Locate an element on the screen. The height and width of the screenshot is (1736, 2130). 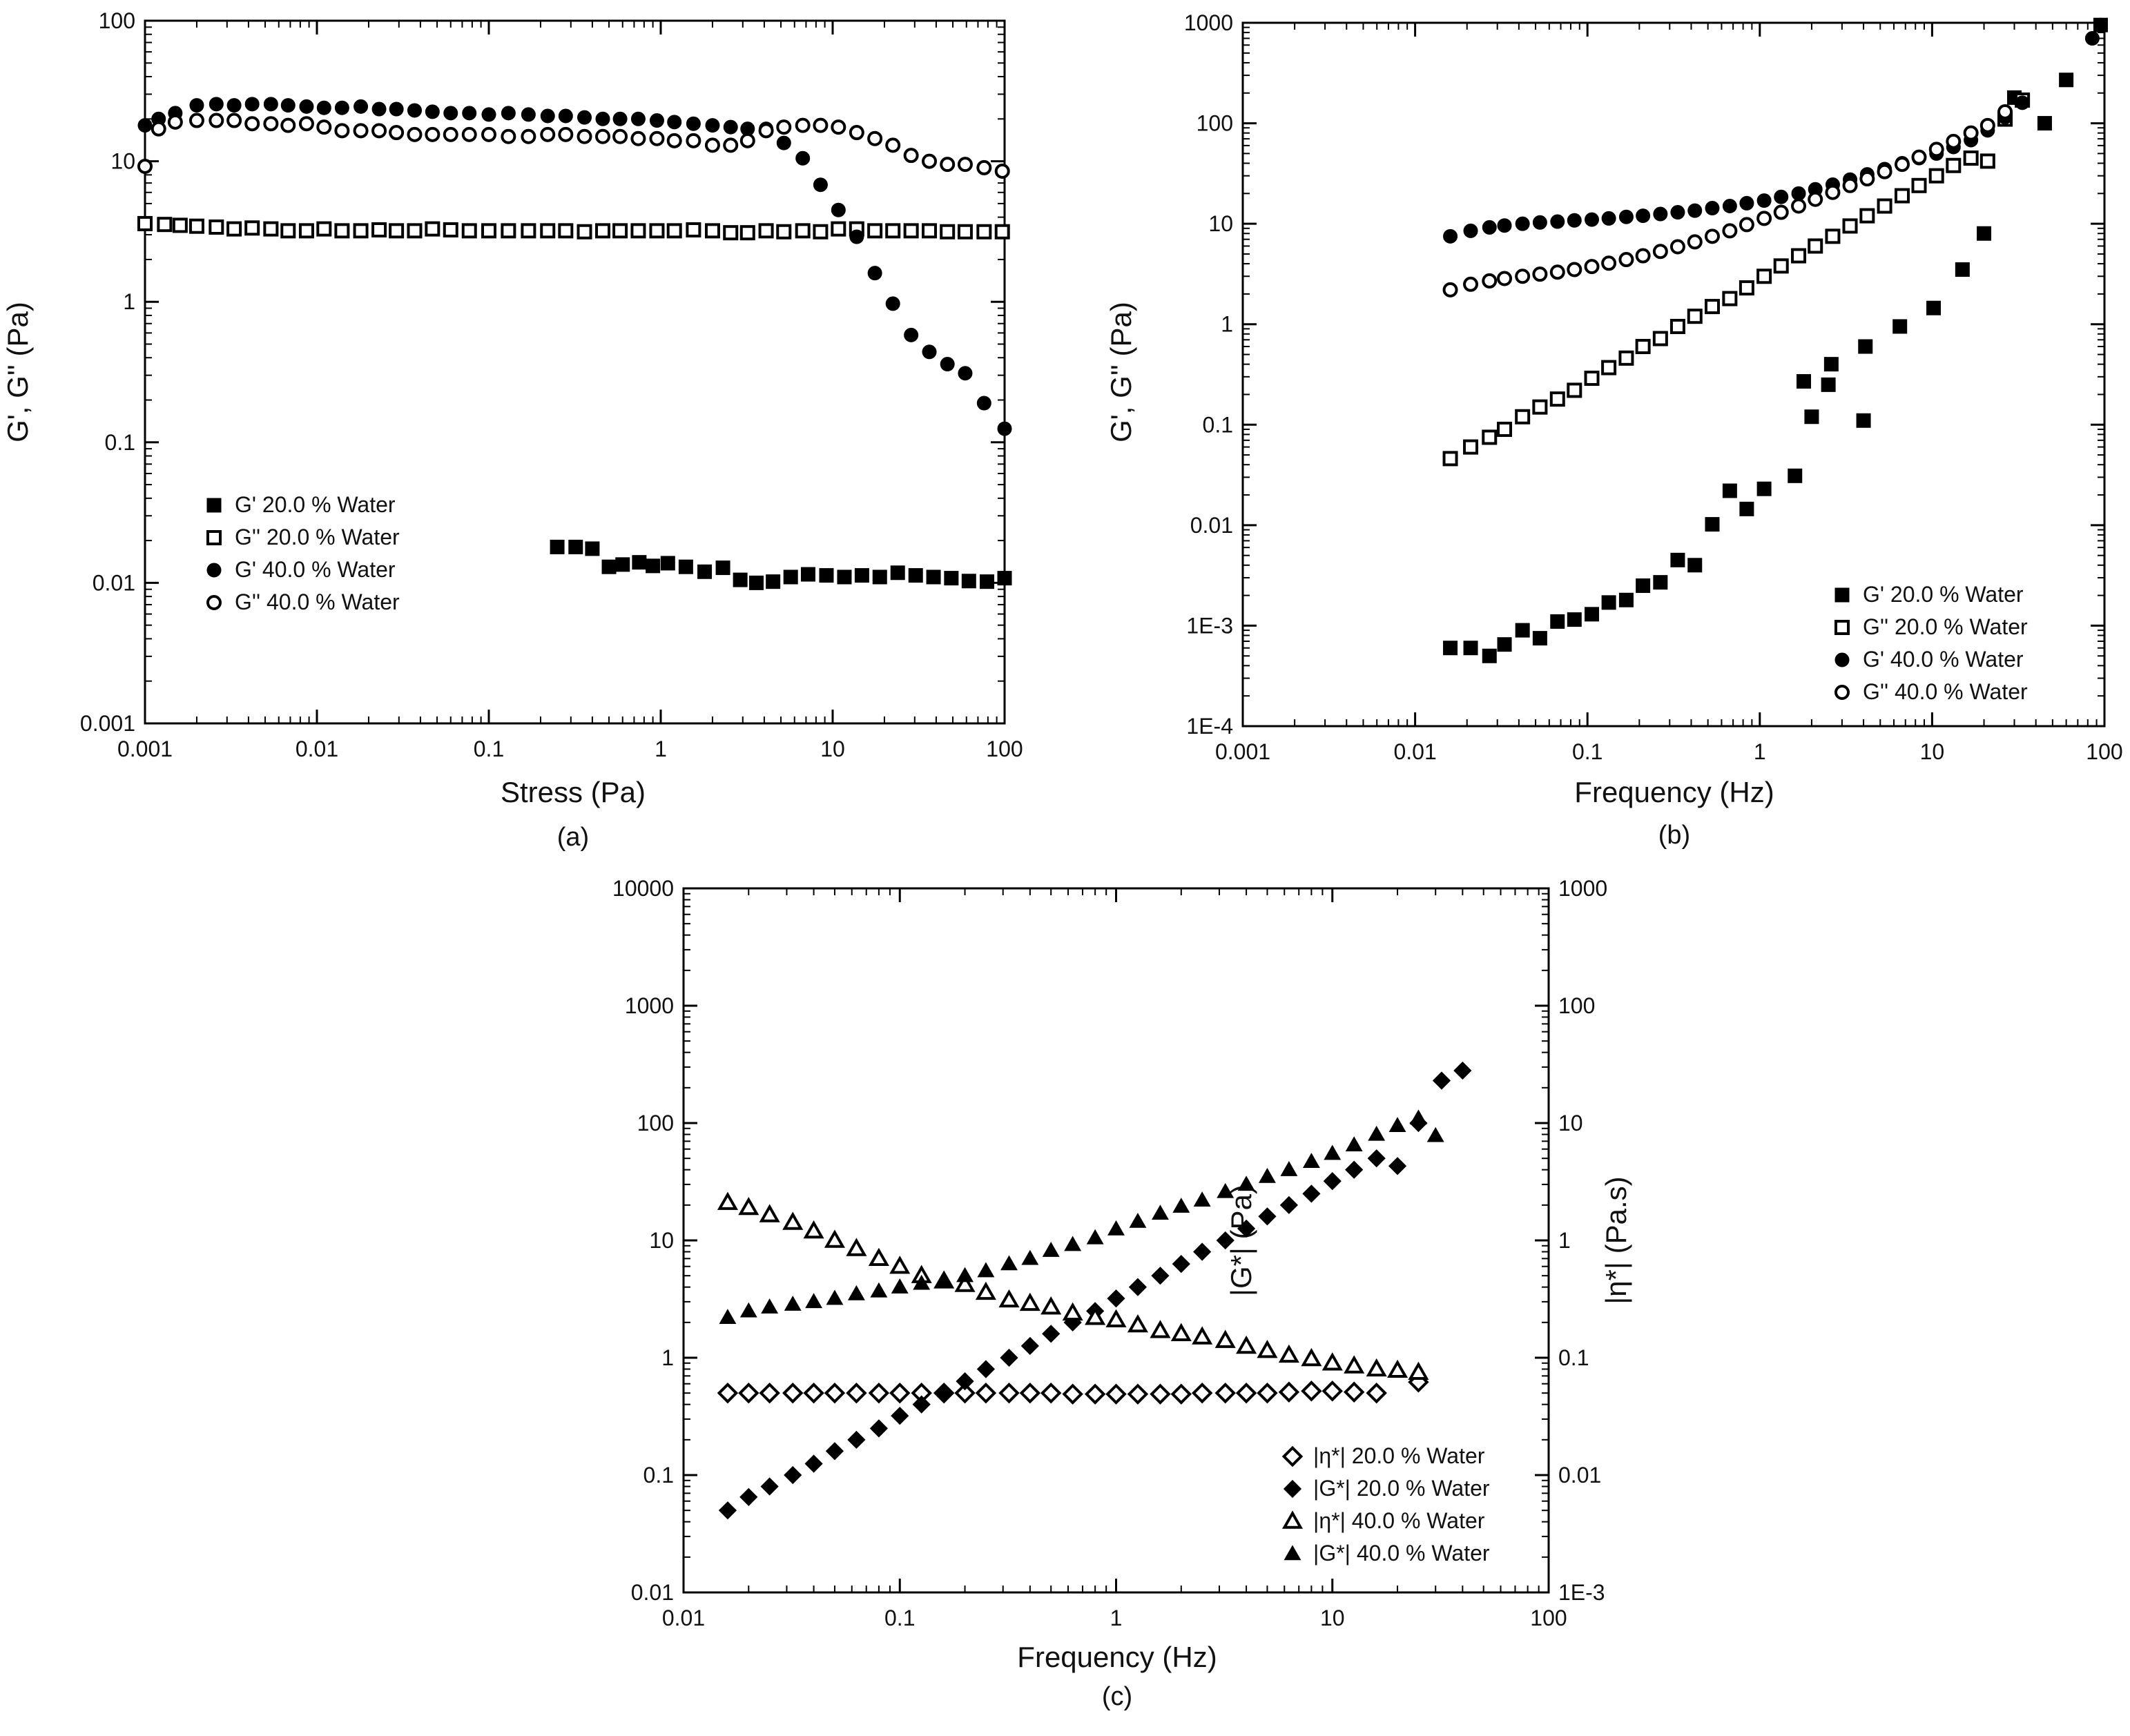
x-tick-label: 10 is located at coordinates (1932, 751).